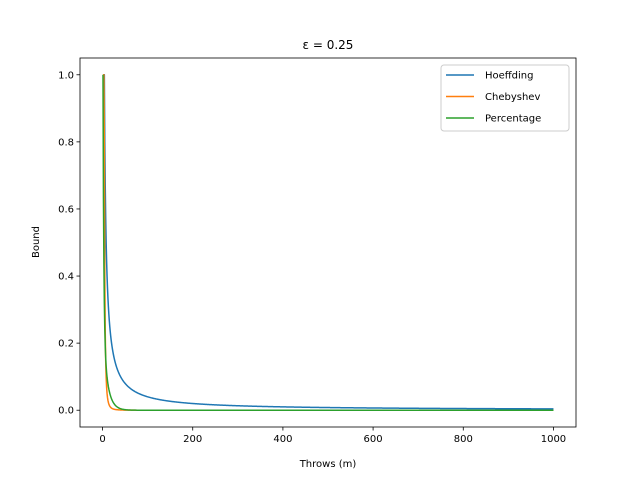 Image resolution: width=640 pixels, height=480 pixels. I want to click on legend-label-hoeffding: Hoeffding, so click(509, 76).